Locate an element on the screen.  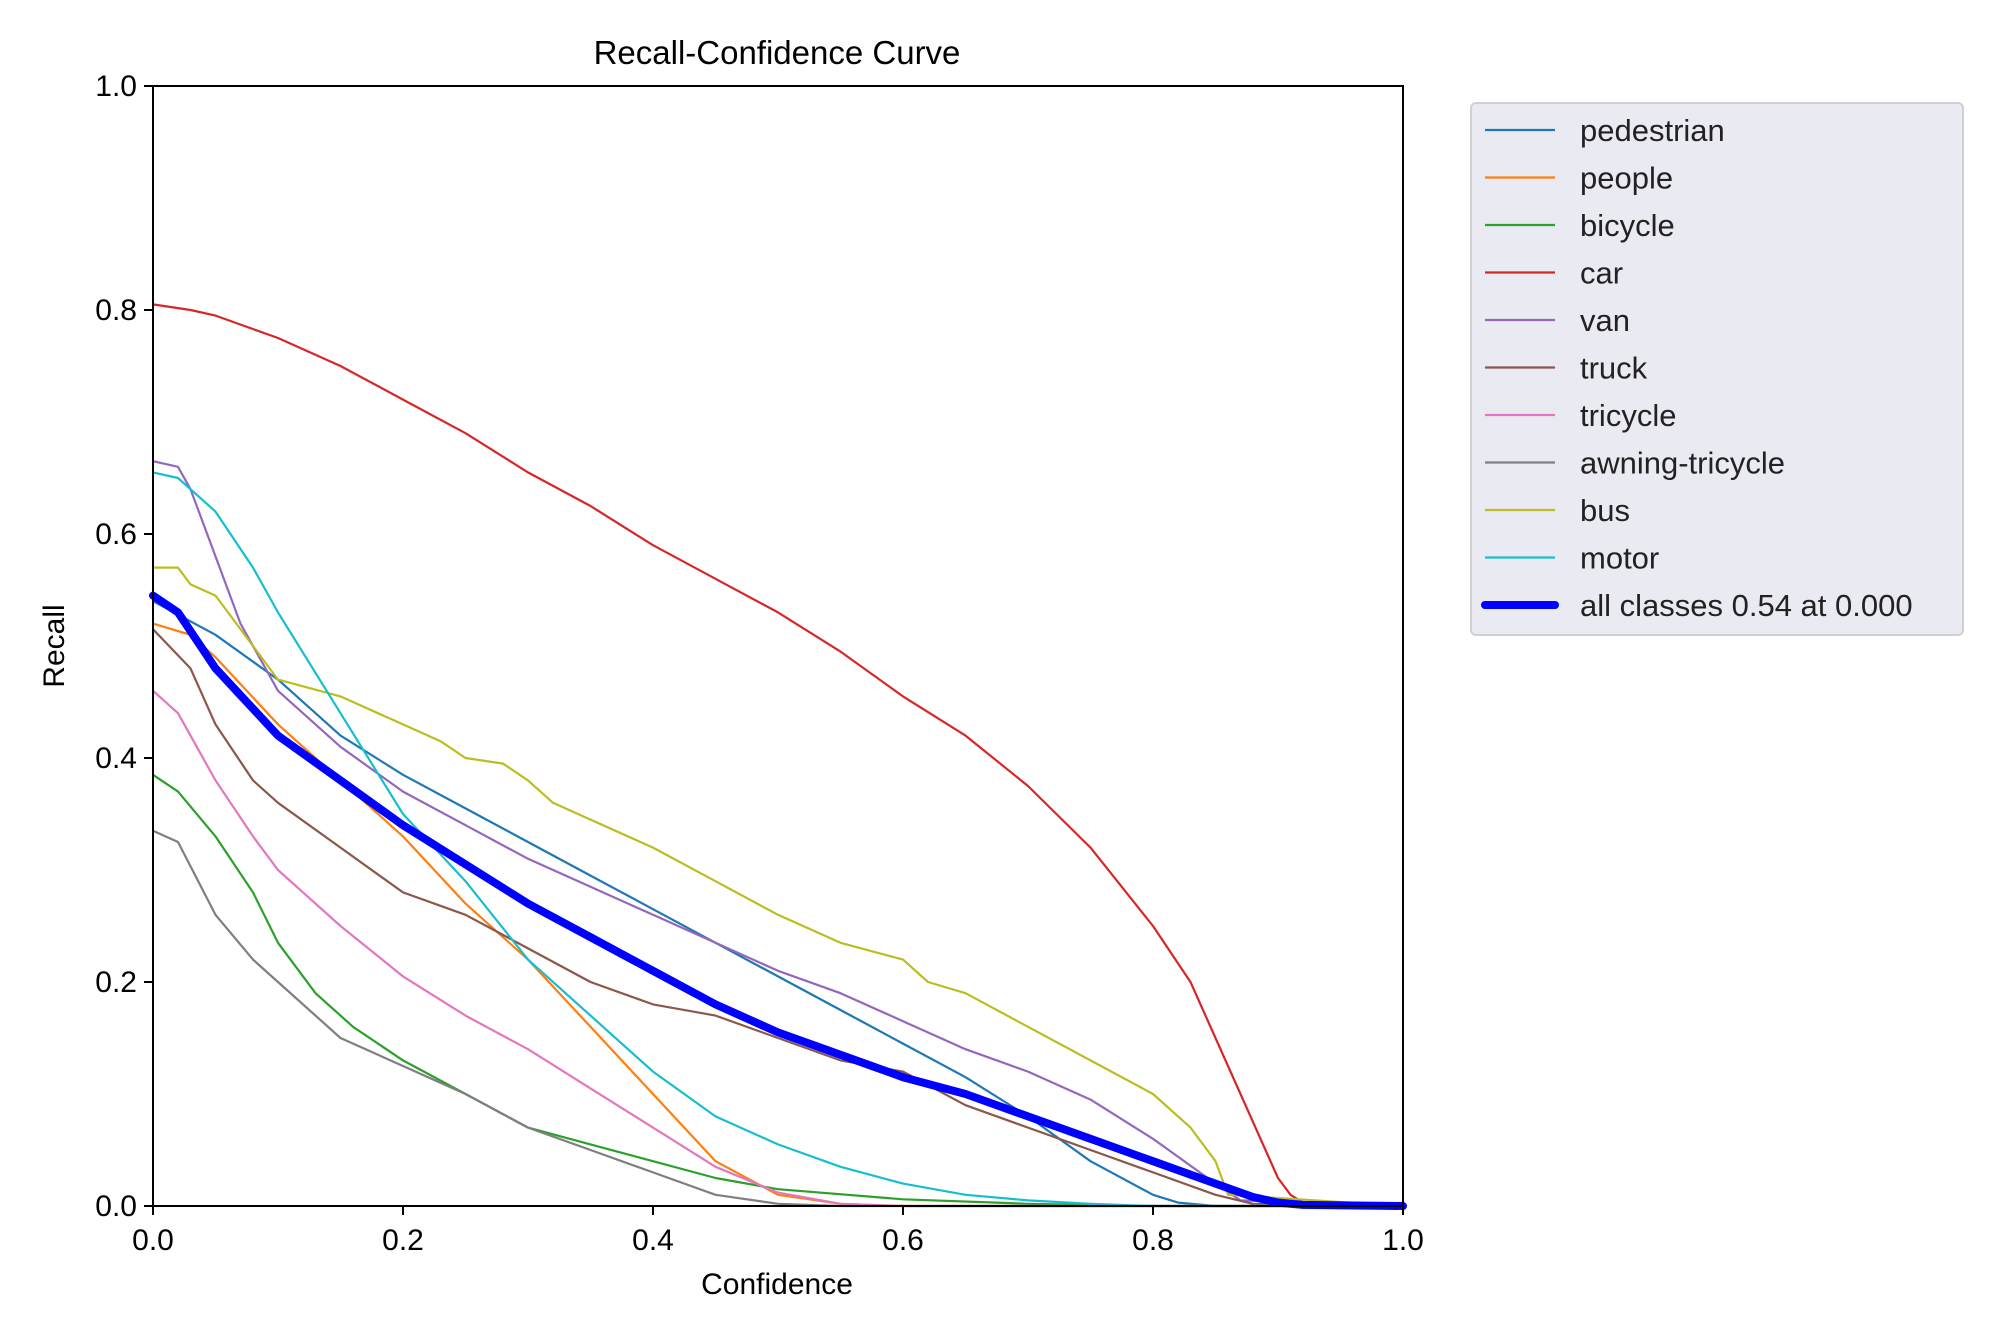
x-tick-label: 0.0 is located at coordinates (153, 1240).